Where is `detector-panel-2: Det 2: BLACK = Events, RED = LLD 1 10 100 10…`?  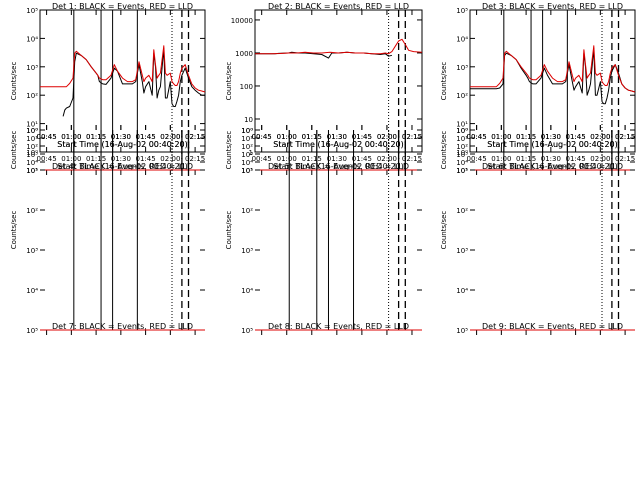 detector-panel-2: Det 2: BLACK = Events, RED = LLD 1 10 100 10… is located at coordinates (324, 86).